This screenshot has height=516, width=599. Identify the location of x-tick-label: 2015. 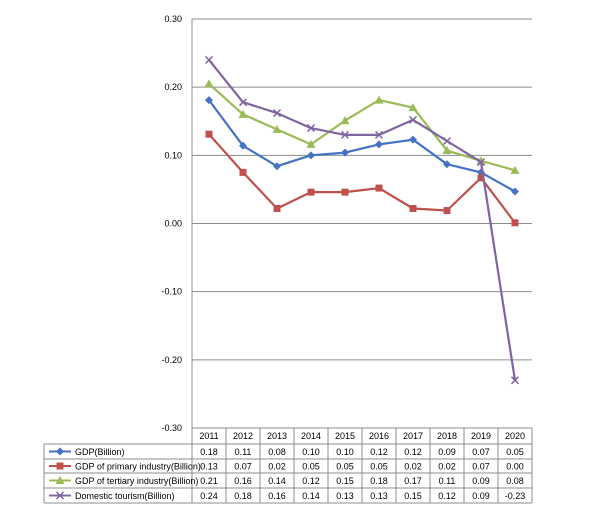
(345, 436).